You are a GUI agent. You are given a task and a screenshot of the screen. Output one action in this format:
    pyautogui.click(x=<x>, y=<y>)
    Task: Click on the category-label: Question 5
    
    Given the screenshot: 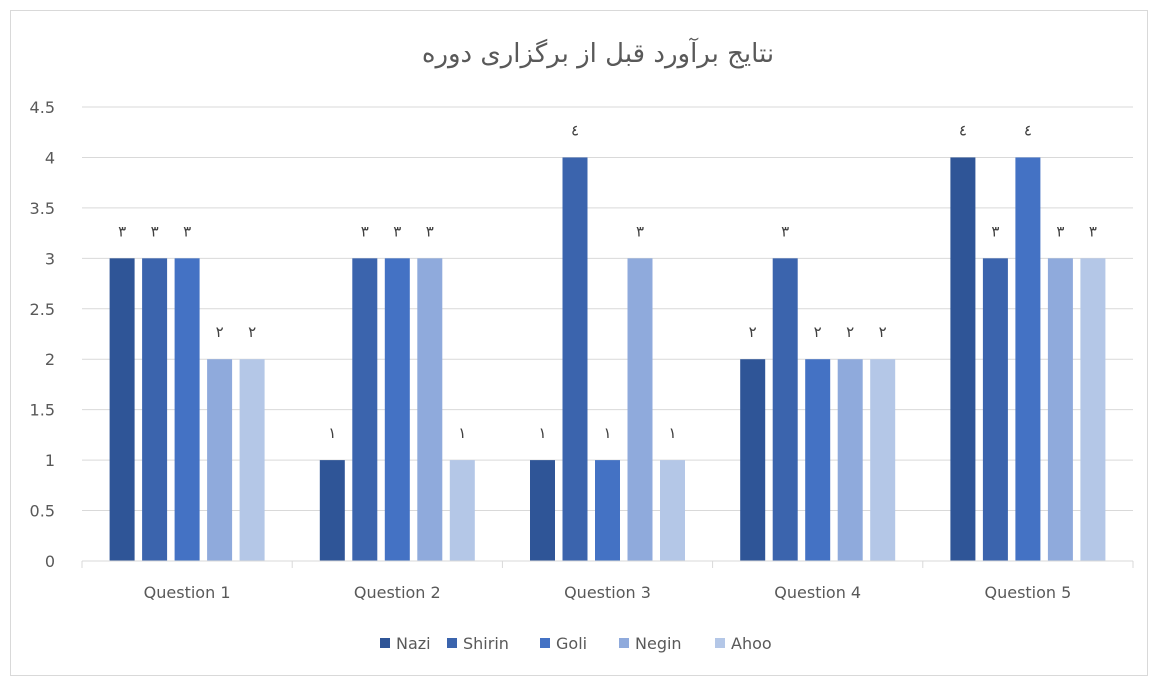 What is the action you would take?
    pyautogui.click(x=1027, y=592)
    